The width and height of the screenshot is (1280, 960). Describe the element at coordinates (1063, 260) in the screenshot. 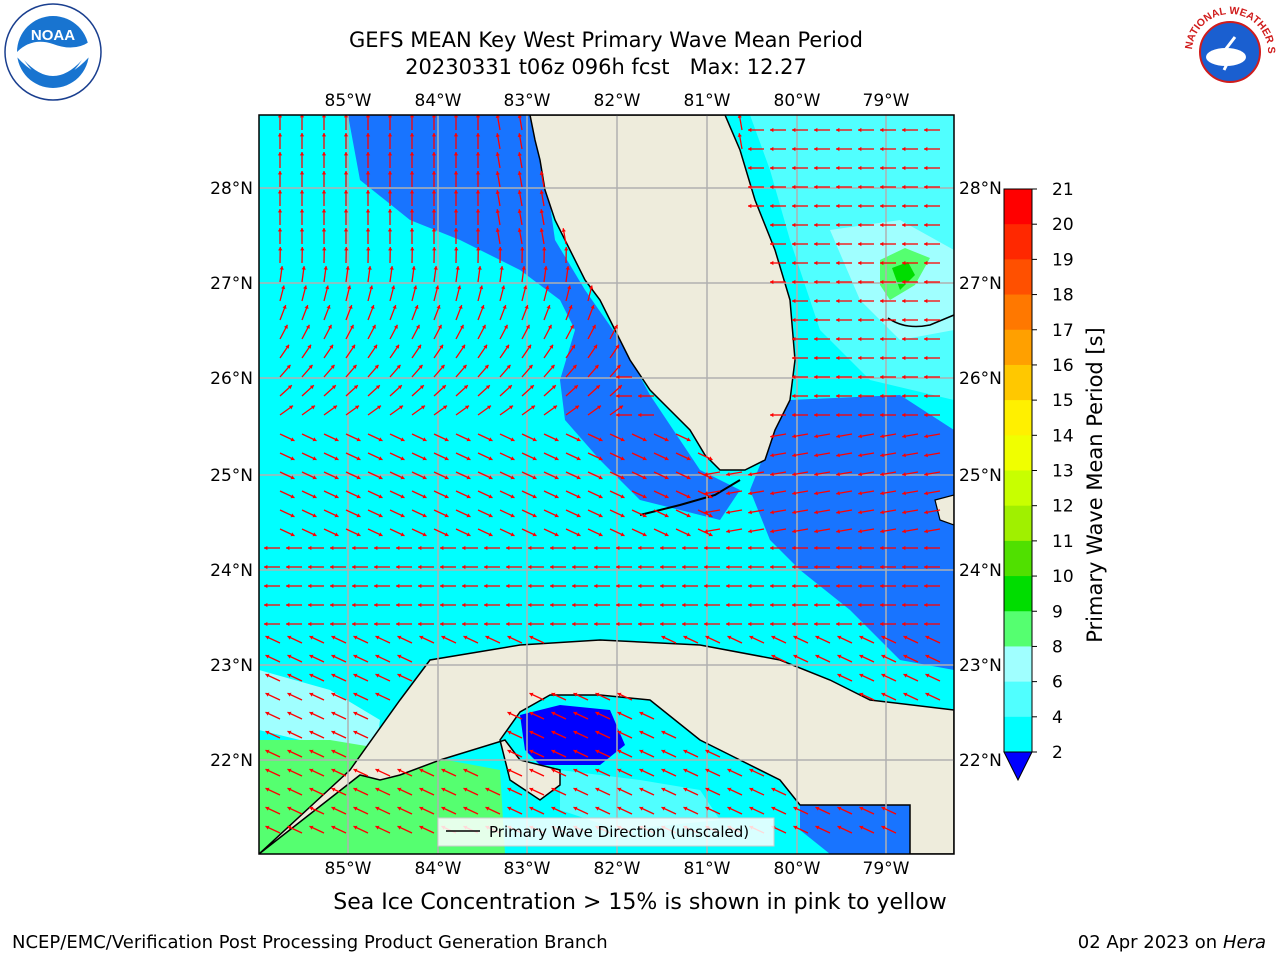

I see `colorbar-tick-label: 19` at that location.